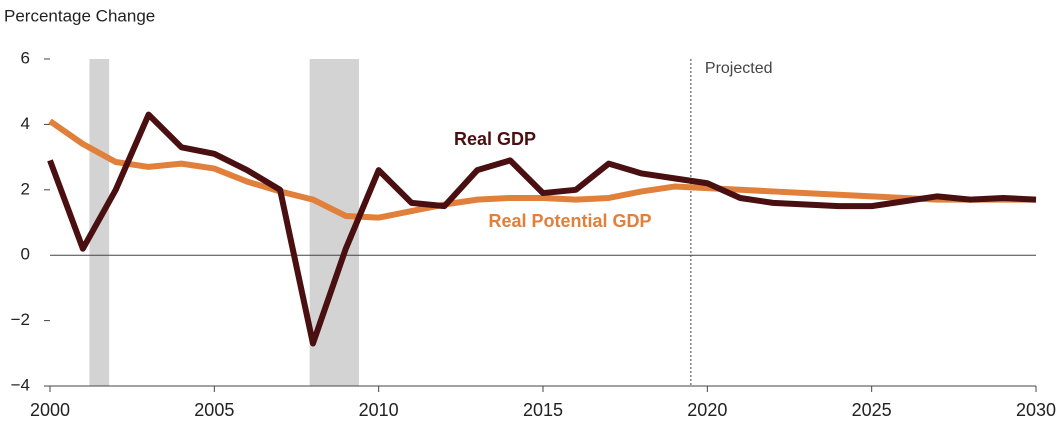  What do you see at coordinates (495, 139) in the screenshot?
I see `series-label: Real GDP` at bounding box center [495, 139].